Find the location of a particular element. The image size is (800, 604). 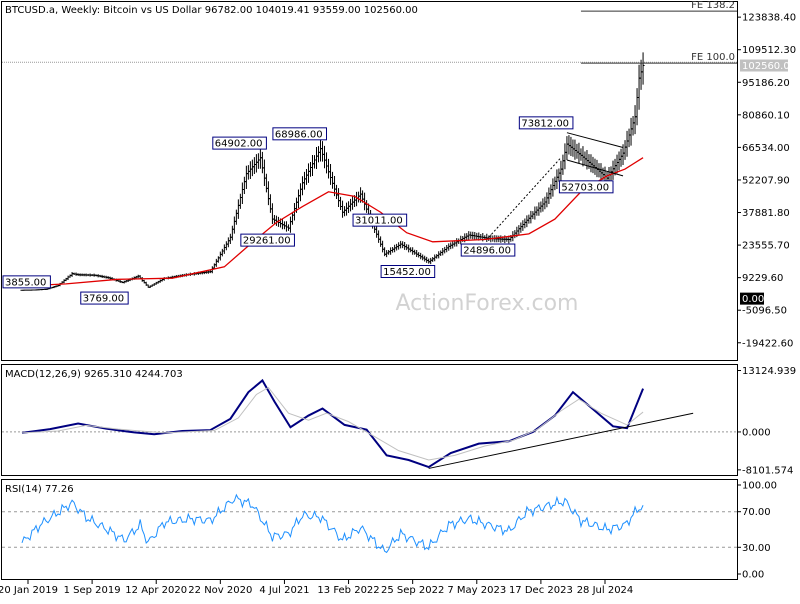

macd-axis-label: 0.000 is located at coordinates (756, 432).